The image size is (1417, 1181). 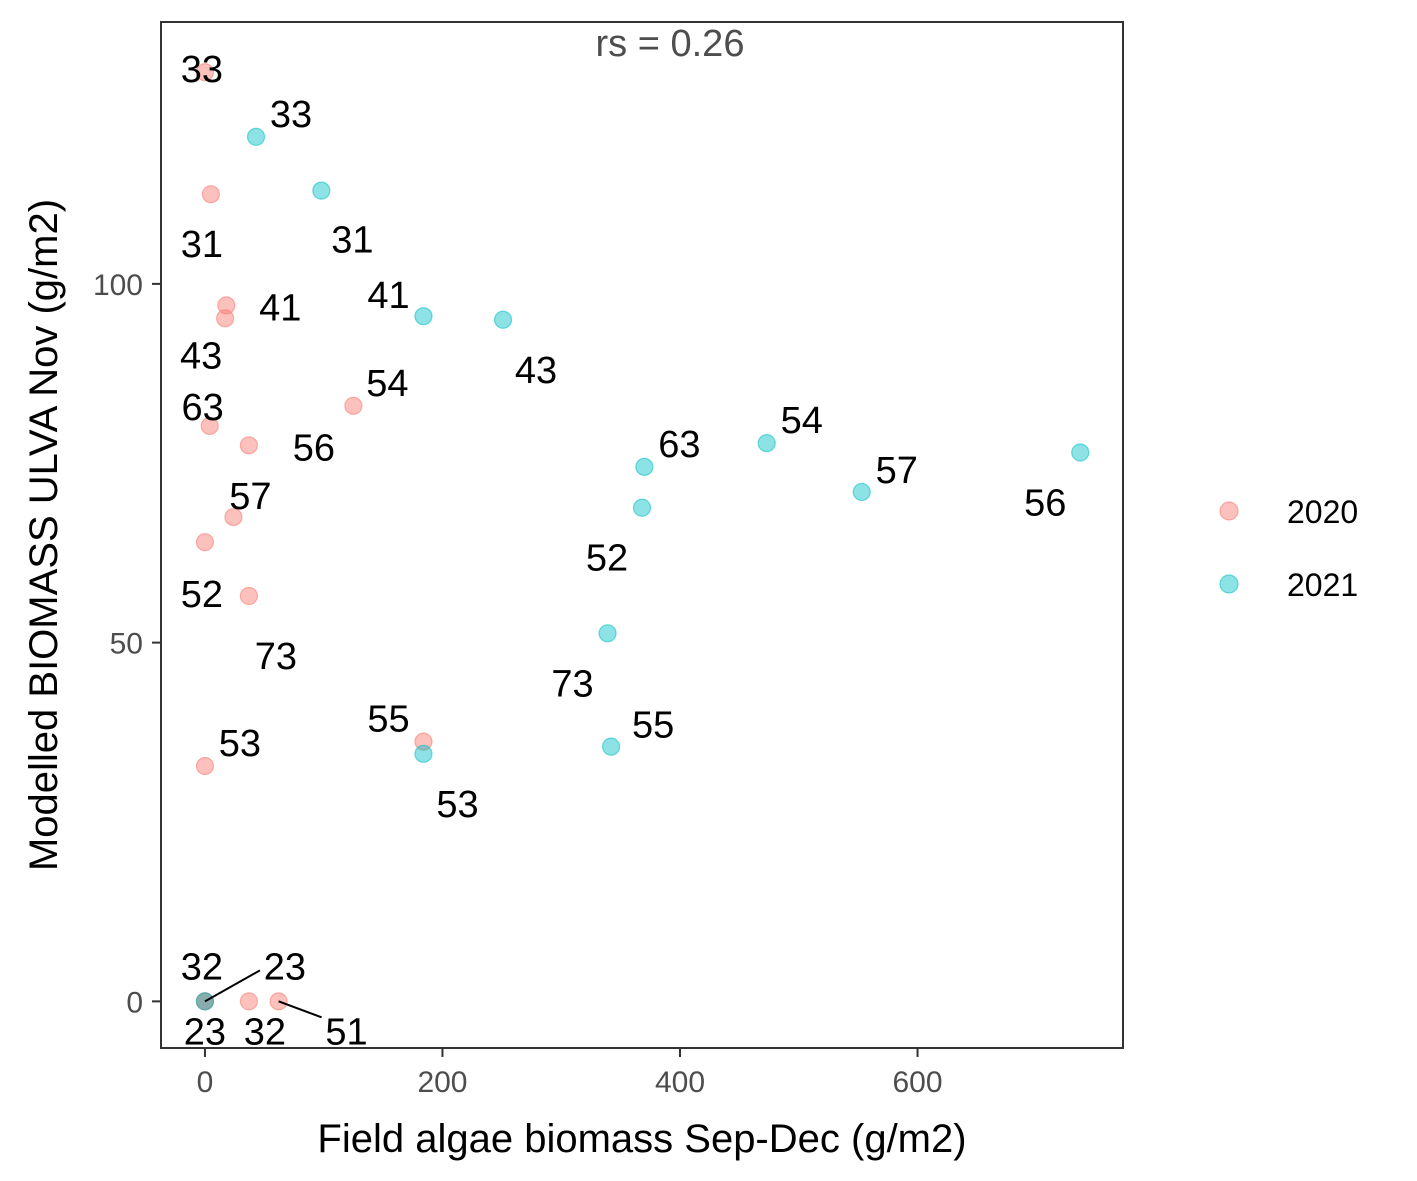 I want to click on legend-label-2020: 2020, so click(x=1322, y=512).